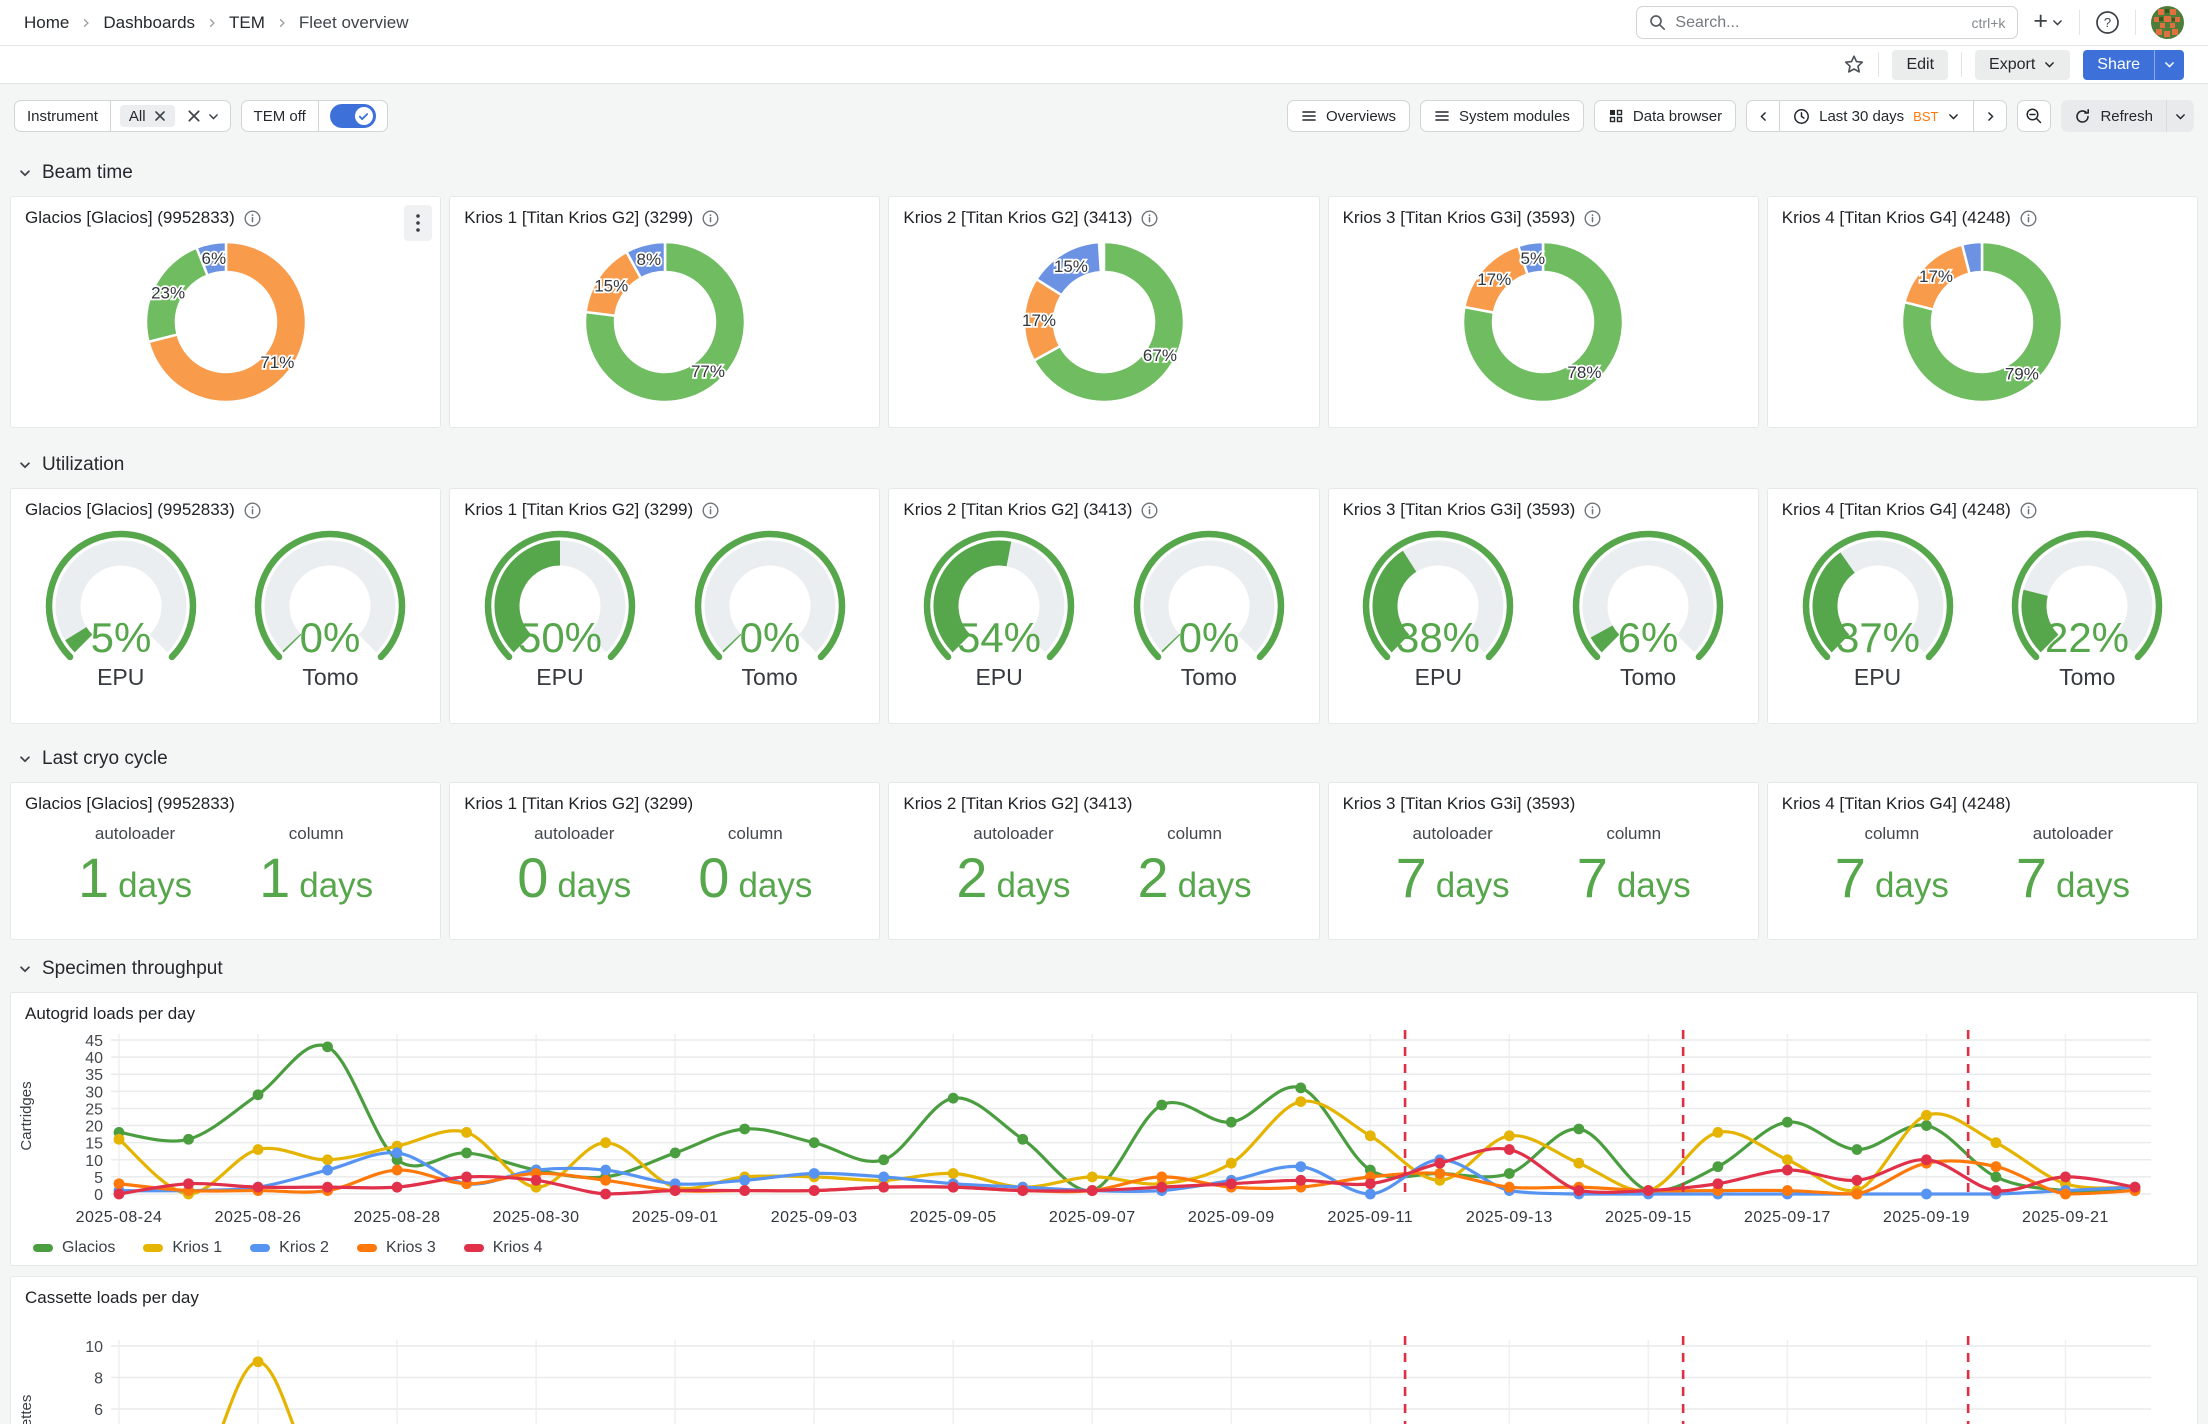 The height and width of the screenshot is (1424, 2208). What do you see at coordinates (1438, 637) in the screenshot?
I see `svg-text: 38%` at bounding box center [1438, 637].